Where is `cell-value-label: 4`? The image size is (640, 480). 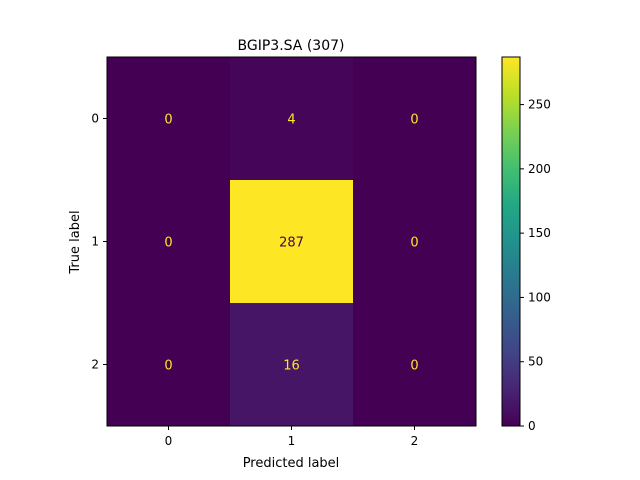
cell-value-label: 4 is located at coordinates (291, 120).